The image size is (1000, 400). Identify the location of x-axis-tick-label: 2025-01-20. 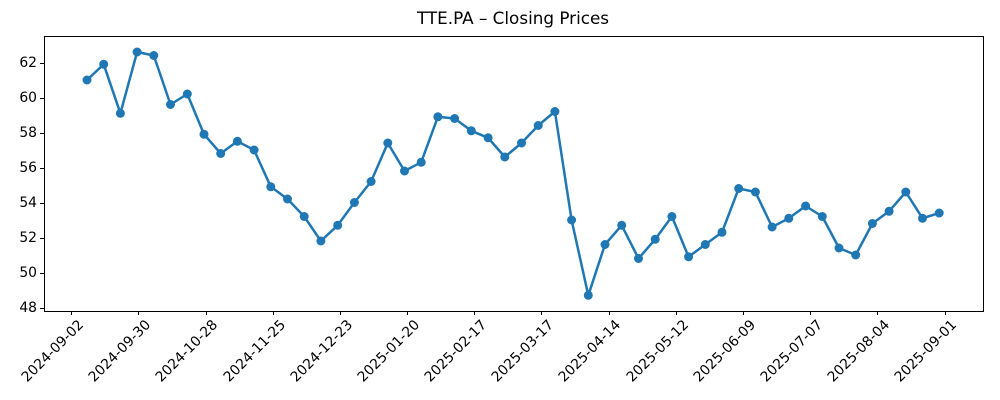
(388, 351).